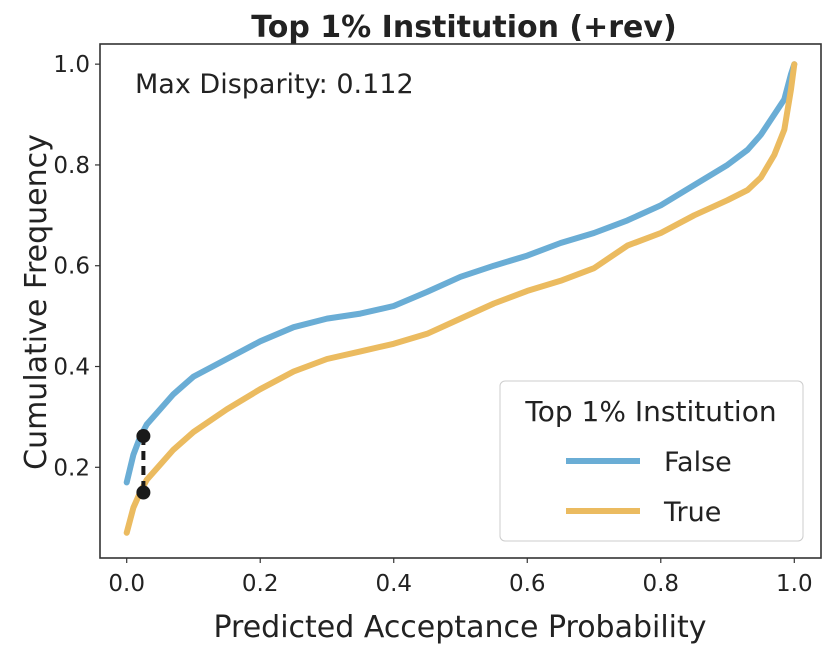 Image resolution: width=830 pixels, height=652 pixels. What do you see at coordinates (71, 368) in the screenshot?
I see `y-tick-label: 0.4` at bounding box center [71, 368].